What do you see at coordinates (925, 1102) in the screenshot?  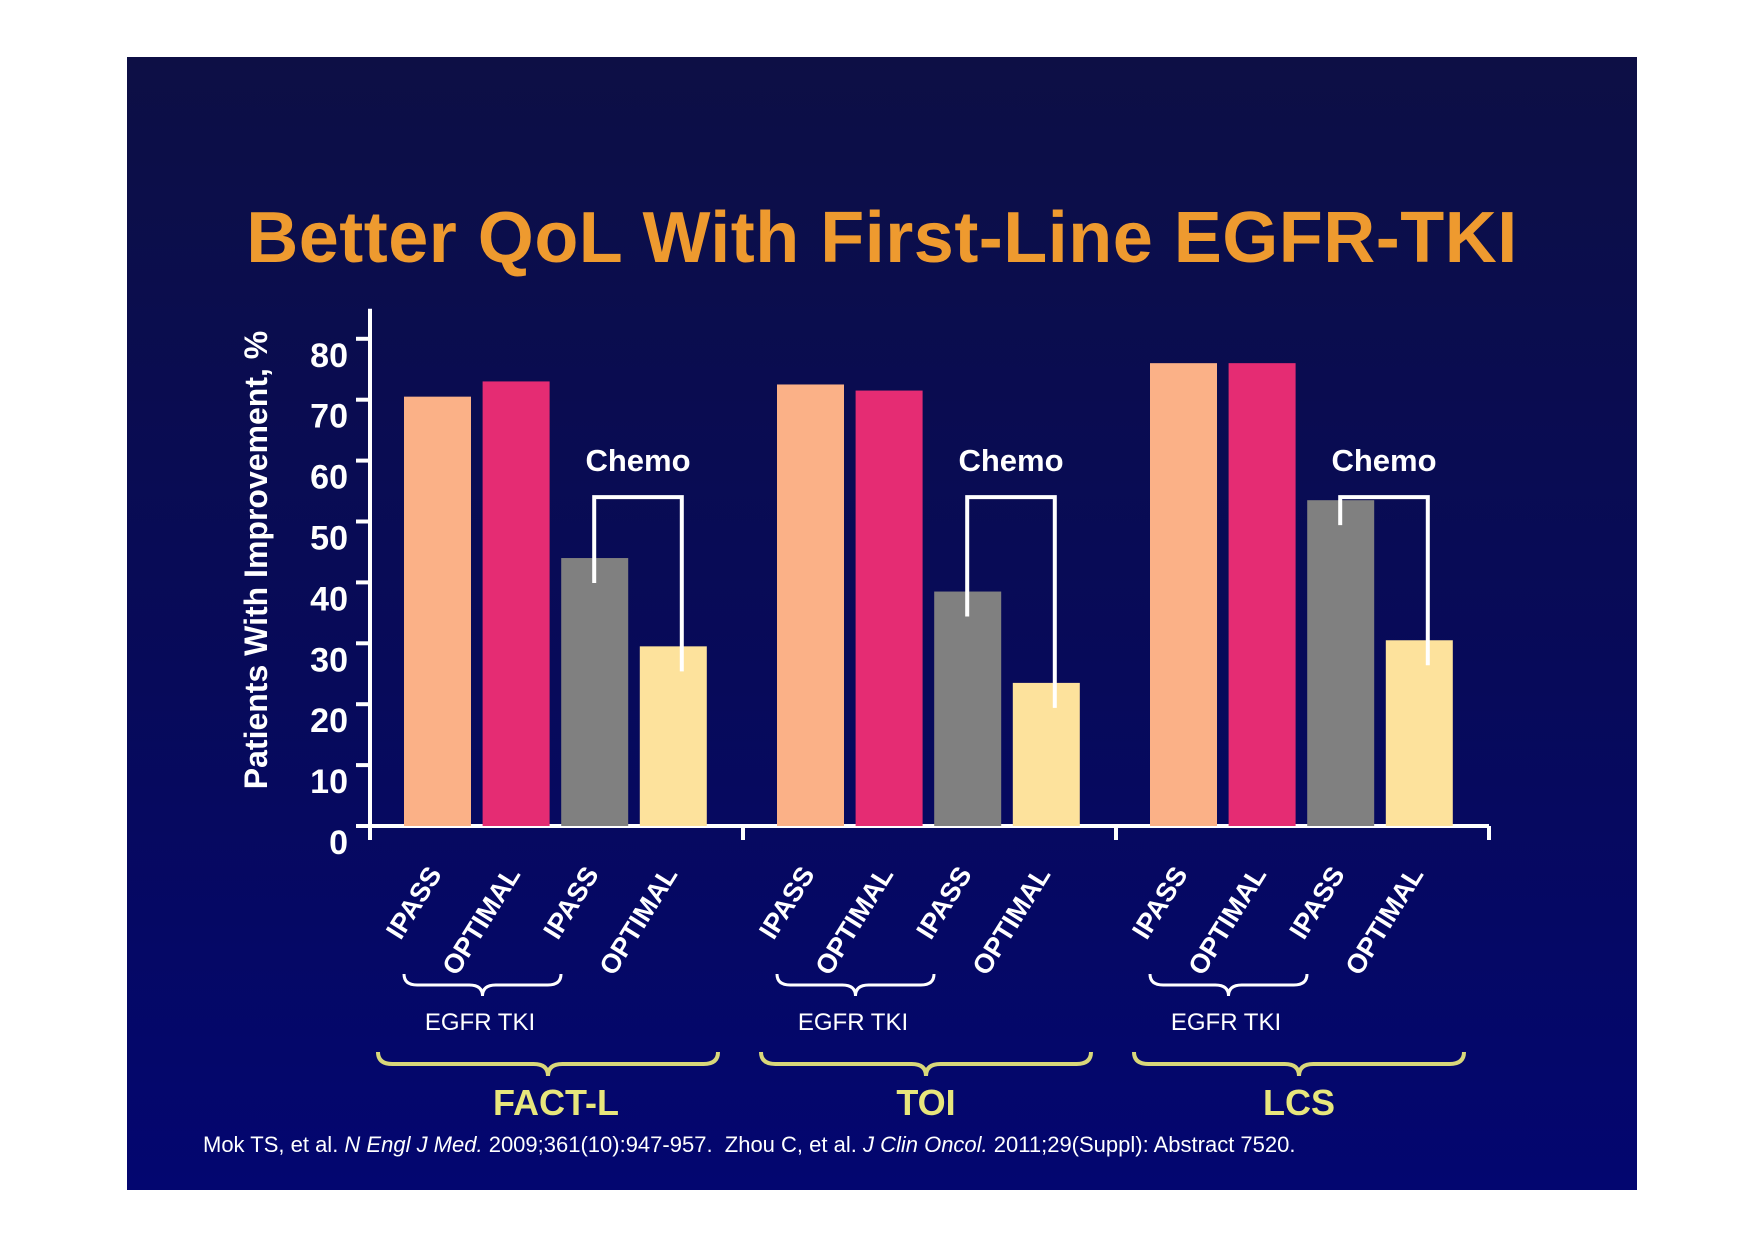 I see `group-label: TOI` at bounding box center [925, 1102].